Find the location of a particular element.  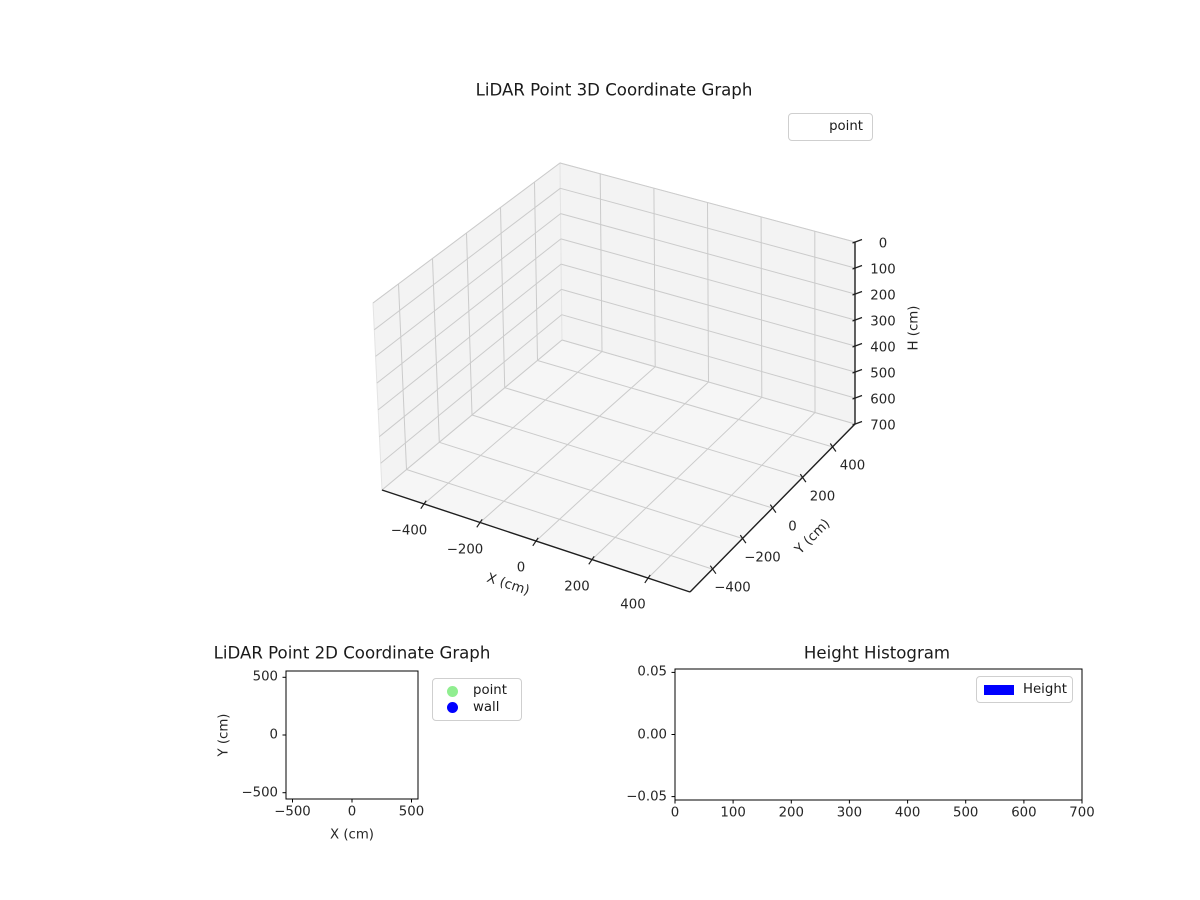

z-tick-label-3d: 0 is located at coordinates (883, 243).